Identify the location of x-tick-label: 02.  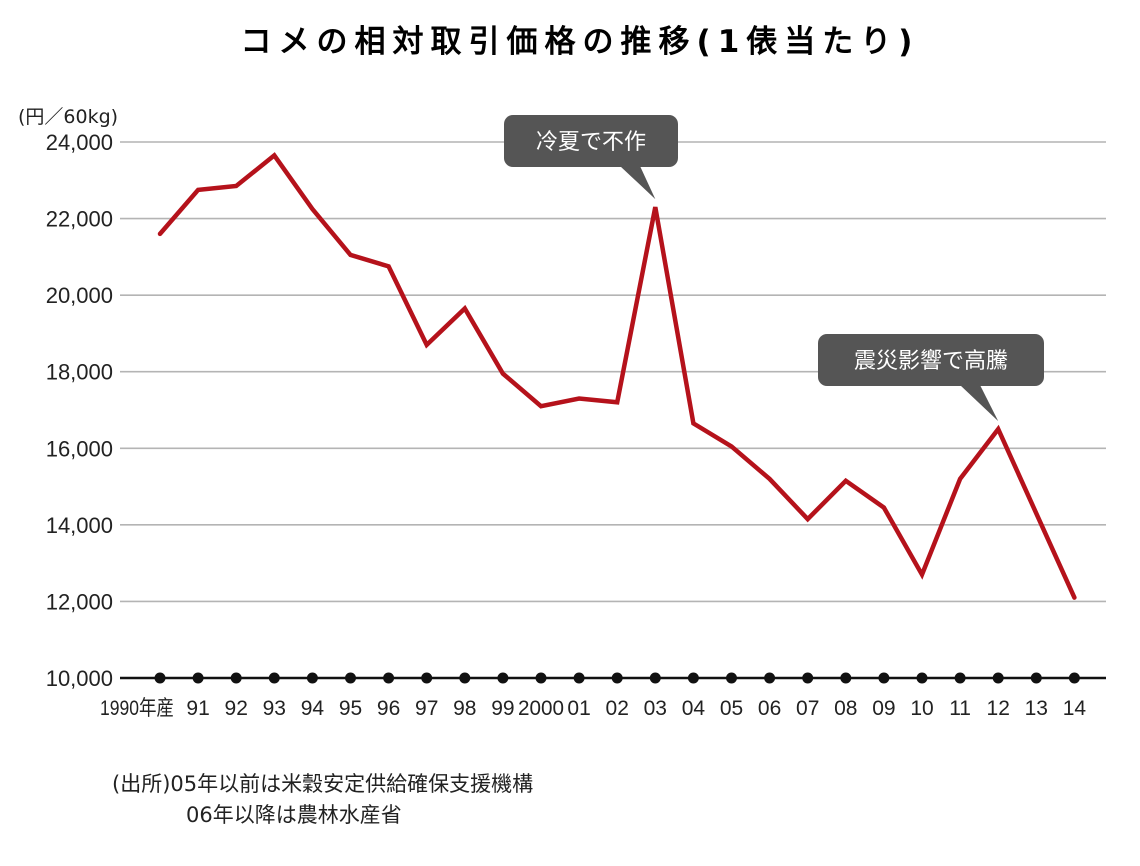
(617, 708).